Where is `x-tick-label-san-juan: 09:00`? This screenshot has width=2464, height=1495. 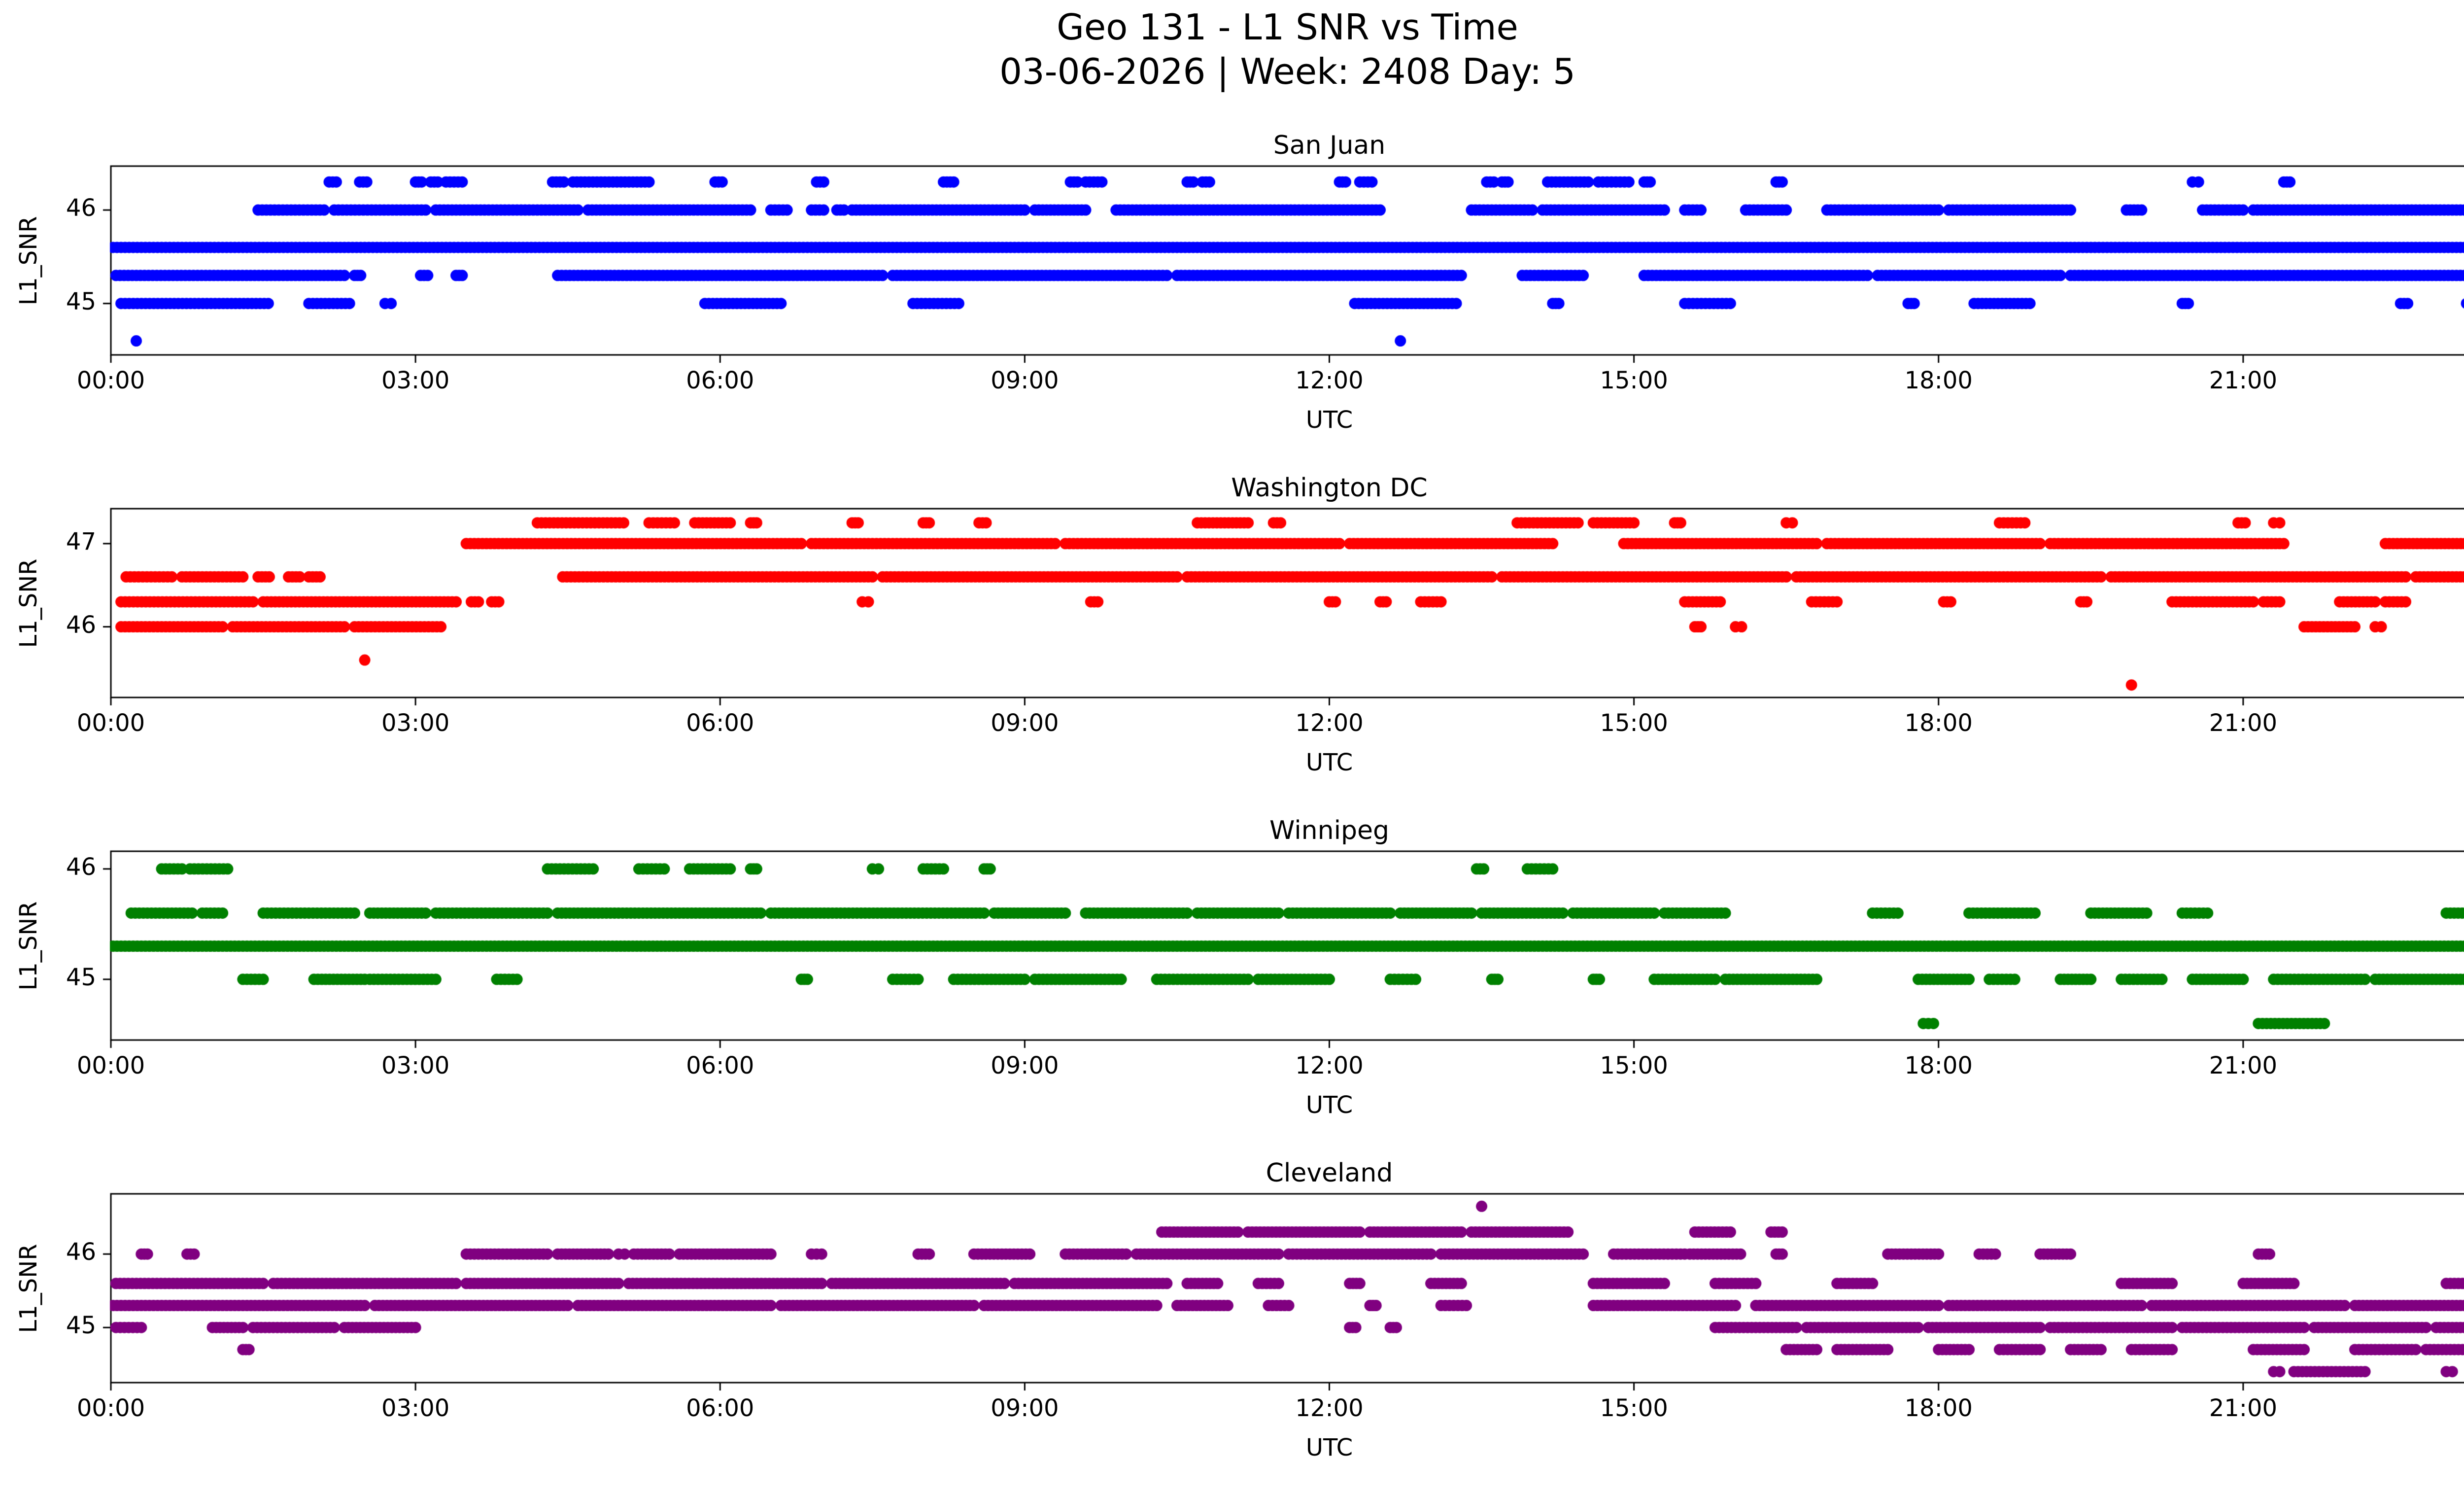 x-tick-label-san-juan: 09:00 is located at coordinates (1025, 380).